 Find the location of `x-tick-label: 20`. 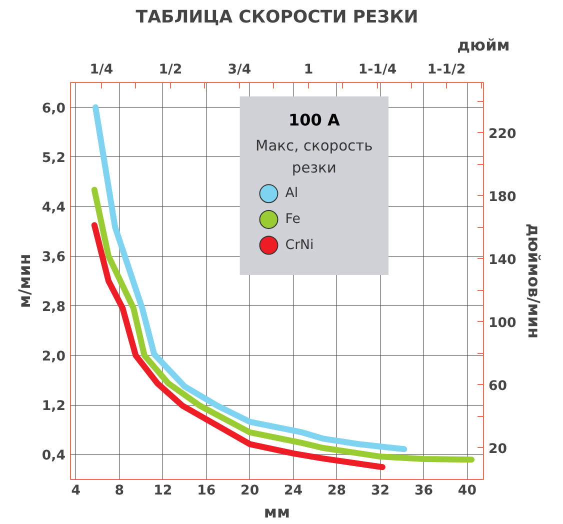

x-tick-label: 20 is located at coordinates (250, 491).